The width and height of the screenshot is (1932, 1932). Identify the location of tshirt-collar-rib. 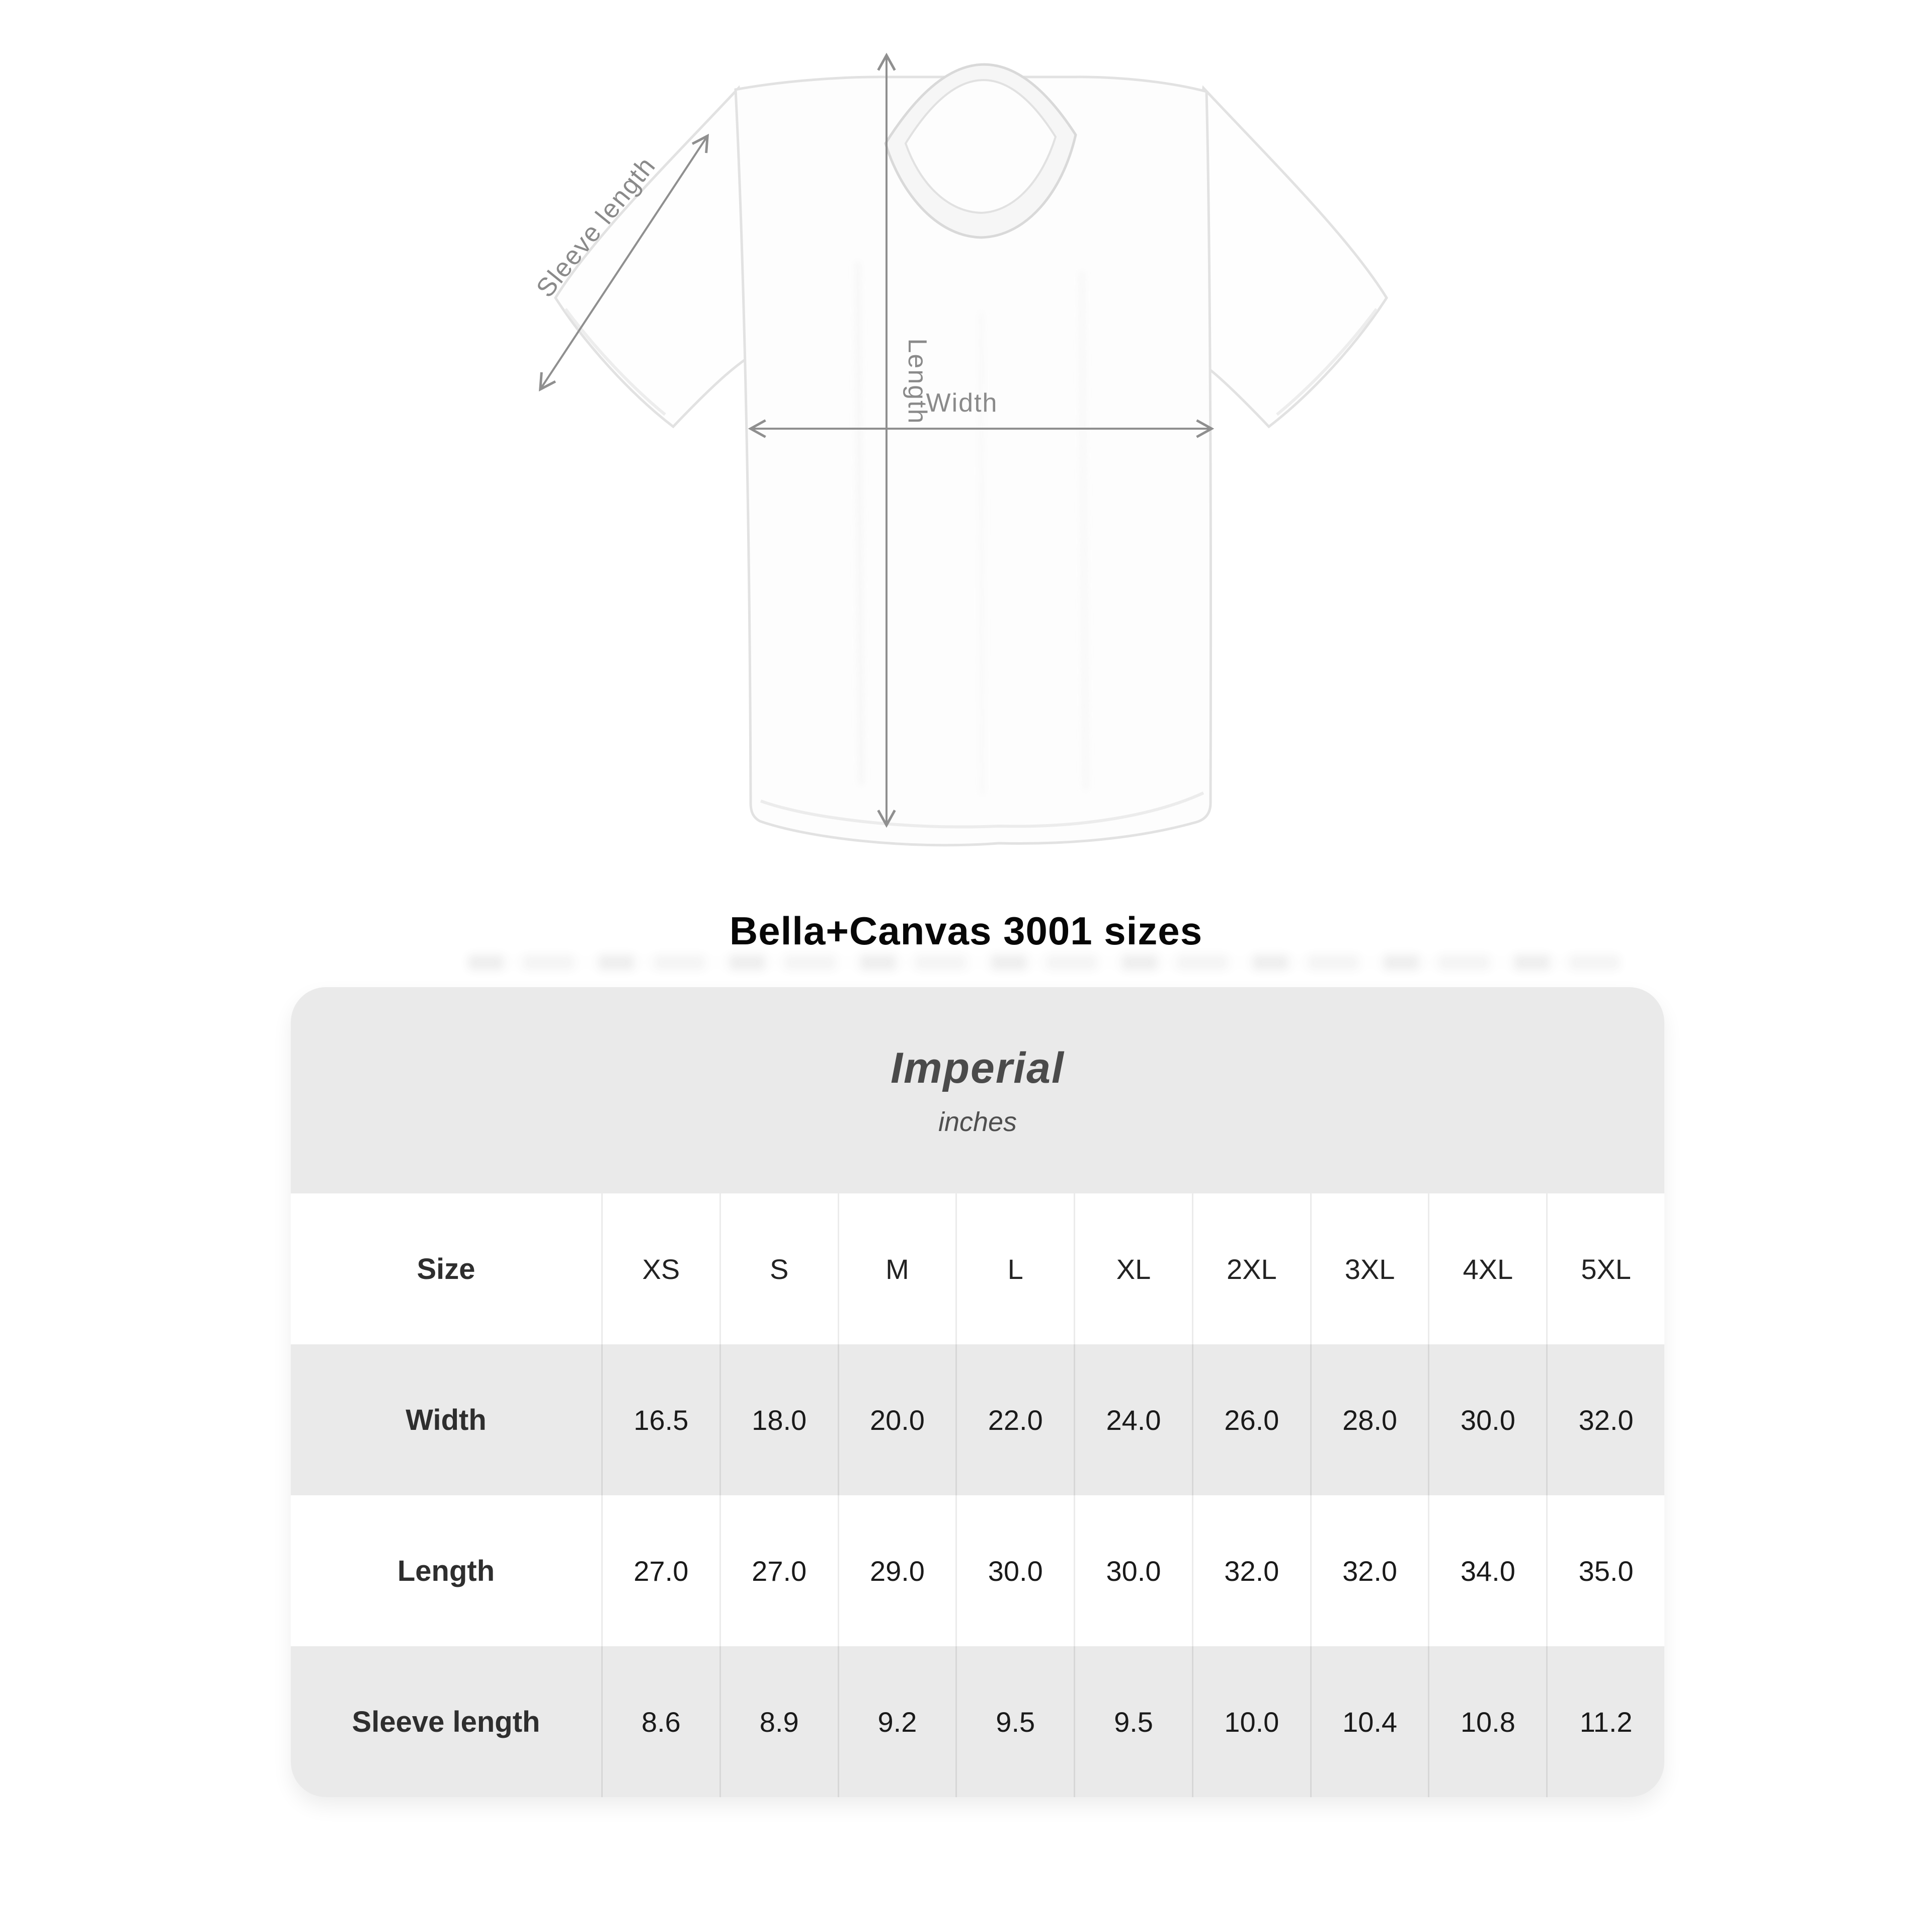
(981, 147).